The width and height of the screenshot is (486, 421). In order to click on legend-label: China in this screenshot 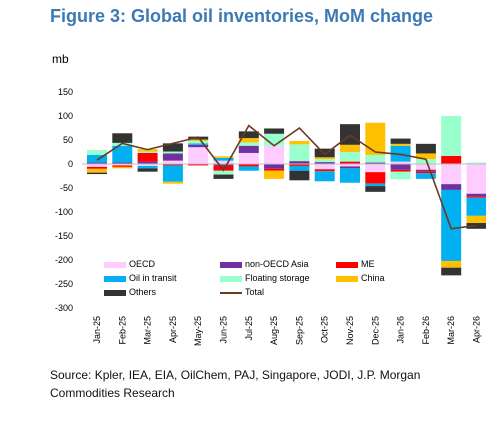, I will do `click(373, 278)`.